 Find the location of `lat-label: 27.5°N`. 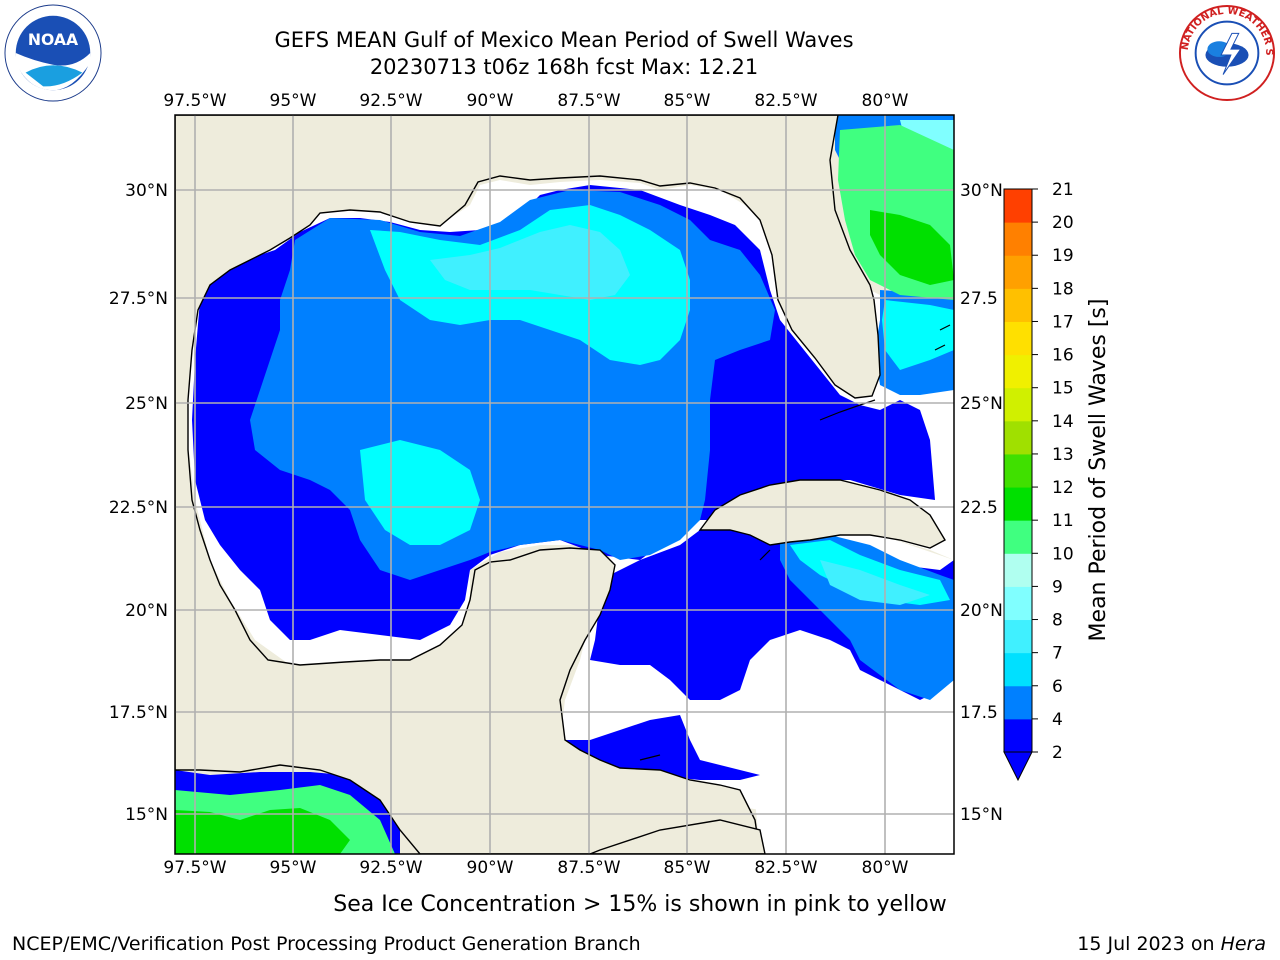

lat-label: 27.5°N is located at coordinates (138, 299).